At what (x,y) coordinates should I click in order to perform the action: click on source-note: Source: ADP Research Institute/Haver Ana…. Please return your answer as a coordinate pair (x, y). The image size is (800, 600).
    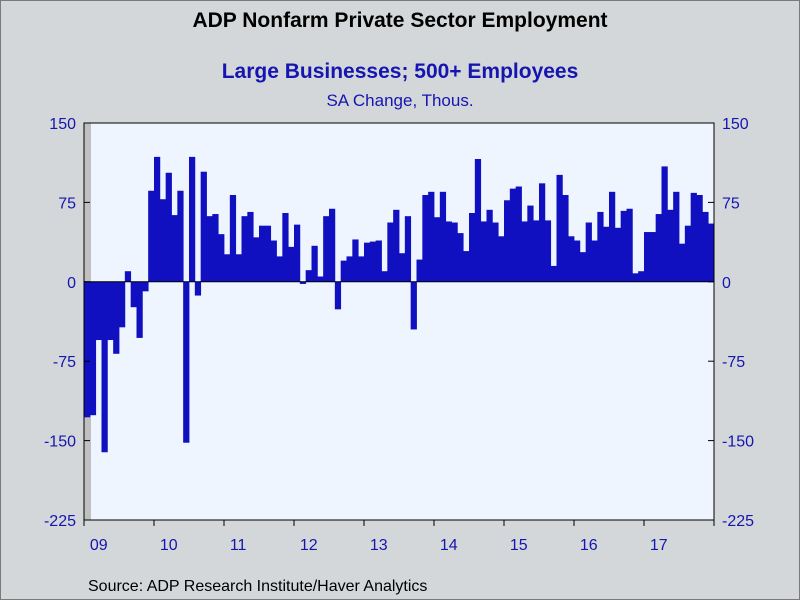
    Looking at the image, I should click on (258, 586).